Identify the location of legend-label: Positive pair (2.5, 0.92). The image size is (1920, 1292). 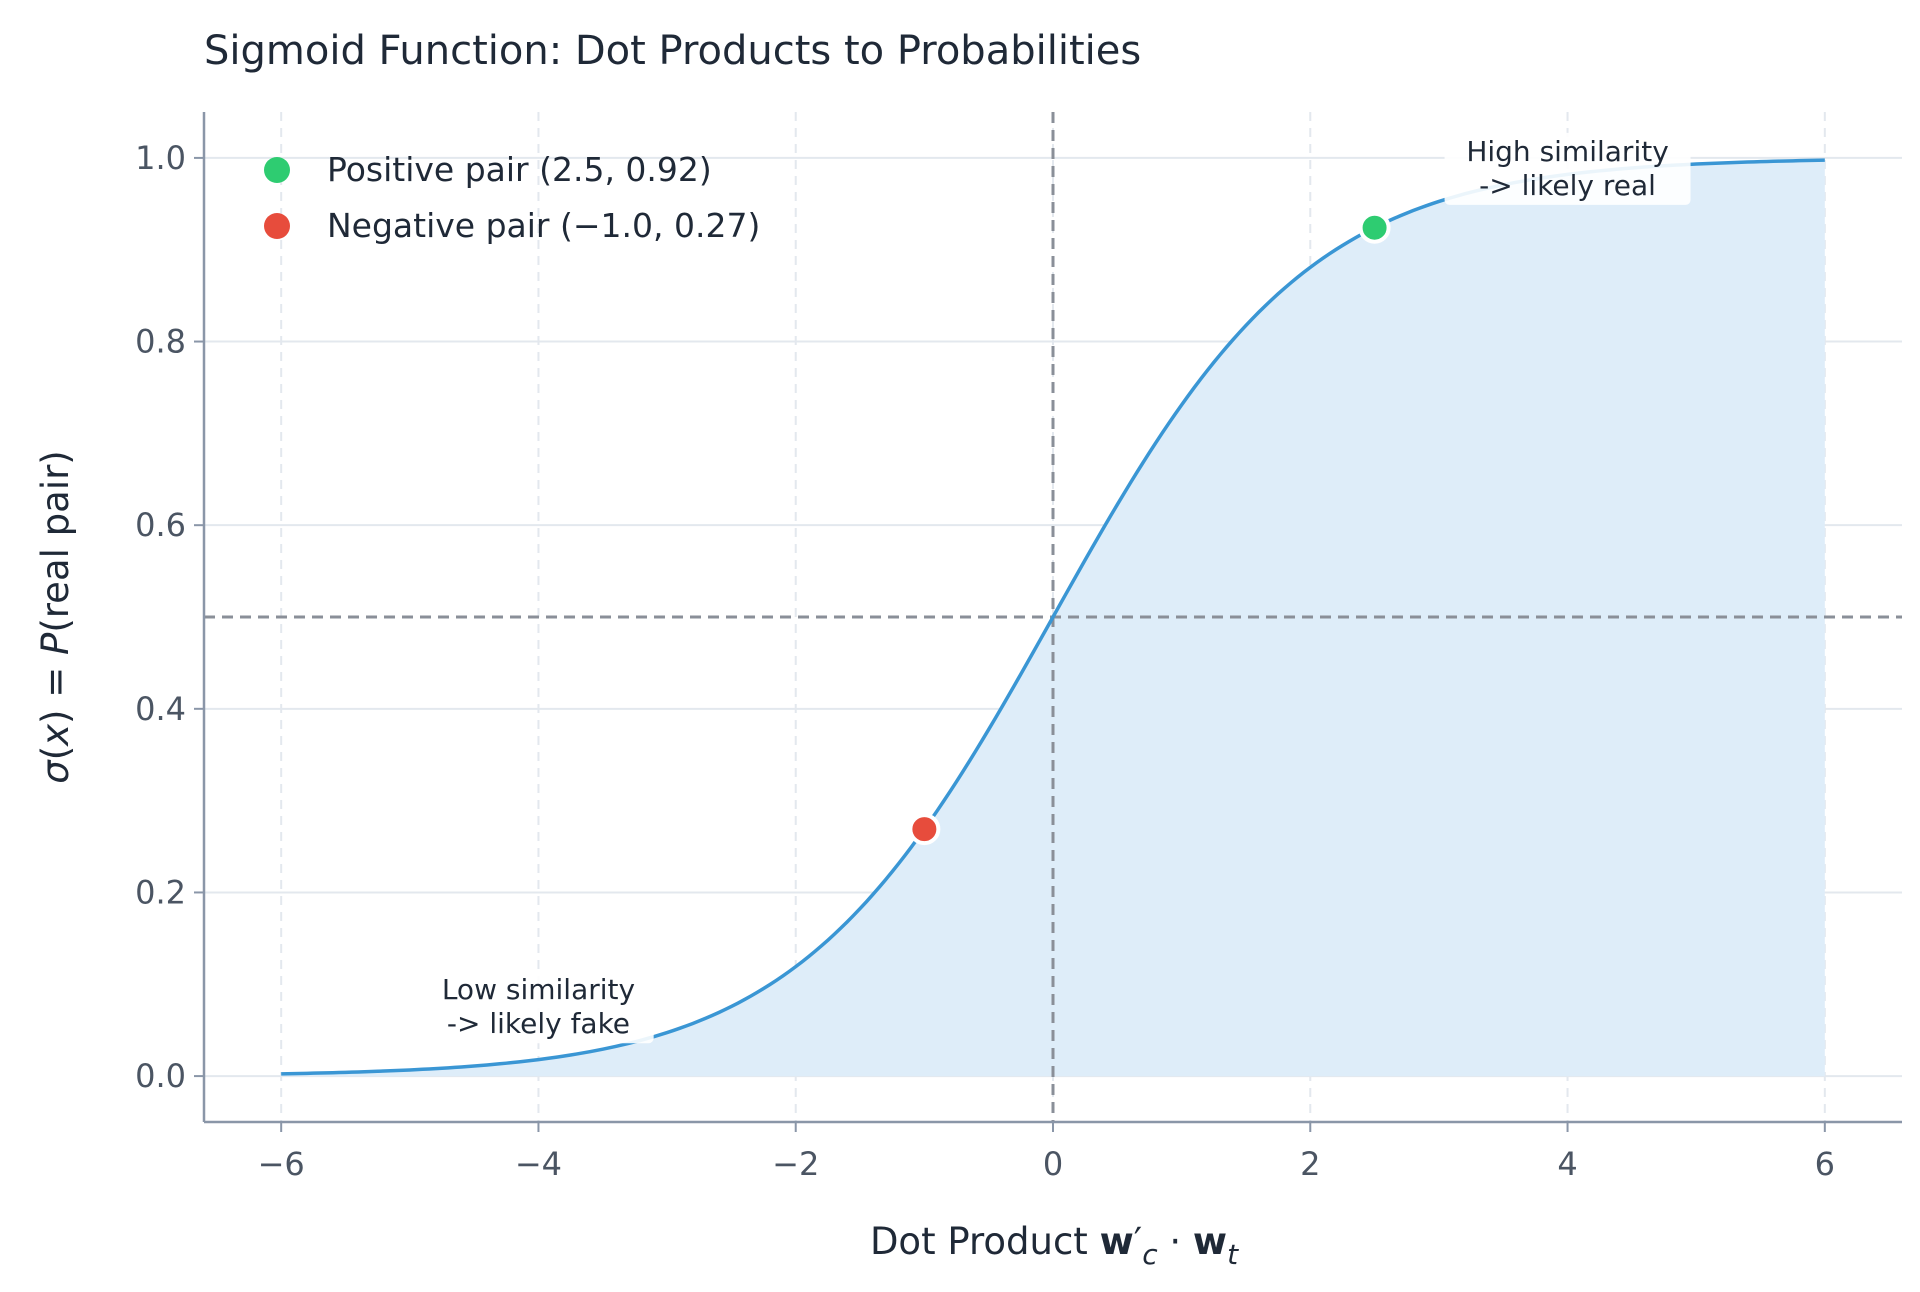
(519, 169).